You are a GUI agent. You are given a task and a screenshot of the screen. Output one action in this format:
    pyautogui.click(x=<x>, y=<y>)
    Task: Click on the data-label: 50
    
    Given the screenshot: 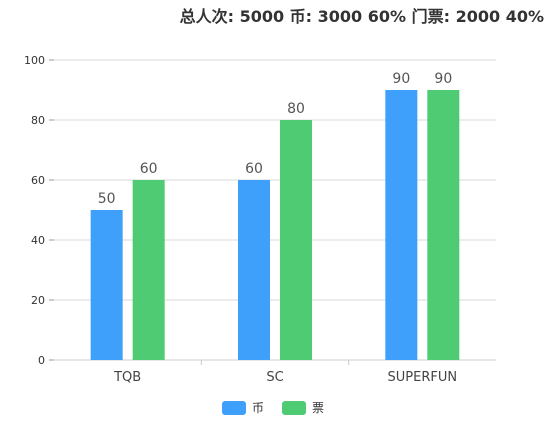 What is the action you would take?
    pyautogui.click(x=107, y=199)
    